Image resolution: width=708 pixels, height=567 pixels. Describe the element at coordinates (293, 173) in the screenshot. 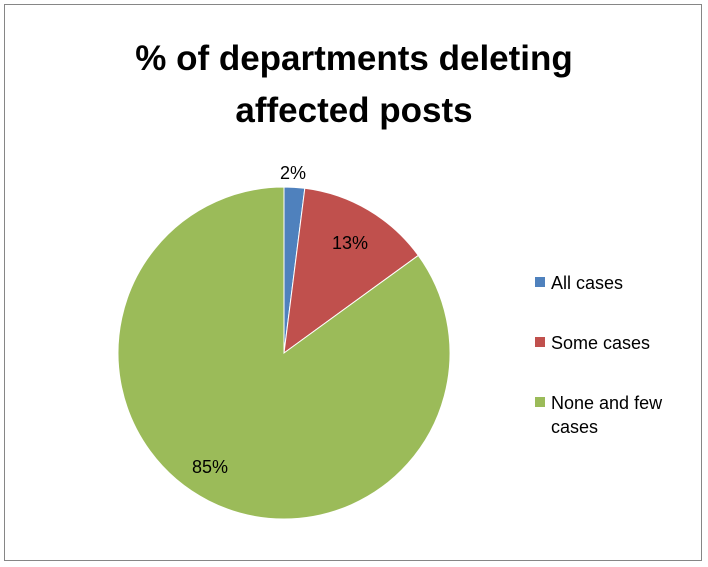

I see `data-label-all-cases: 2%` at that location.